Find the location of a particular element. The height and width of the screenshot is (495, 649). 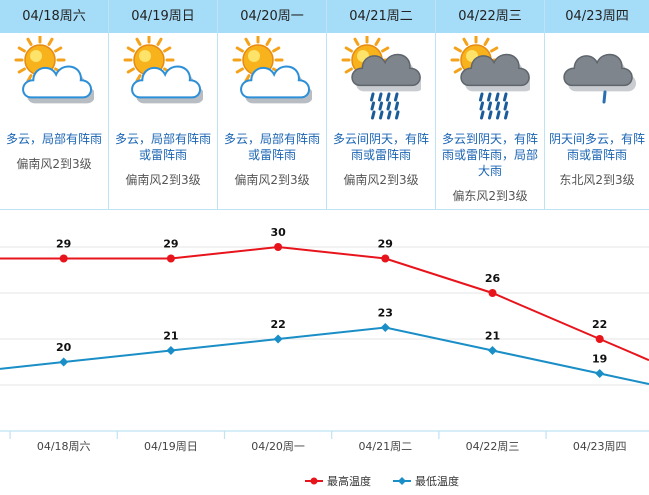

day-card: 04/20周一 多云，局部有阵雨或雷阵雨 偏南风2到3级 is located at coordinates (272, 105).